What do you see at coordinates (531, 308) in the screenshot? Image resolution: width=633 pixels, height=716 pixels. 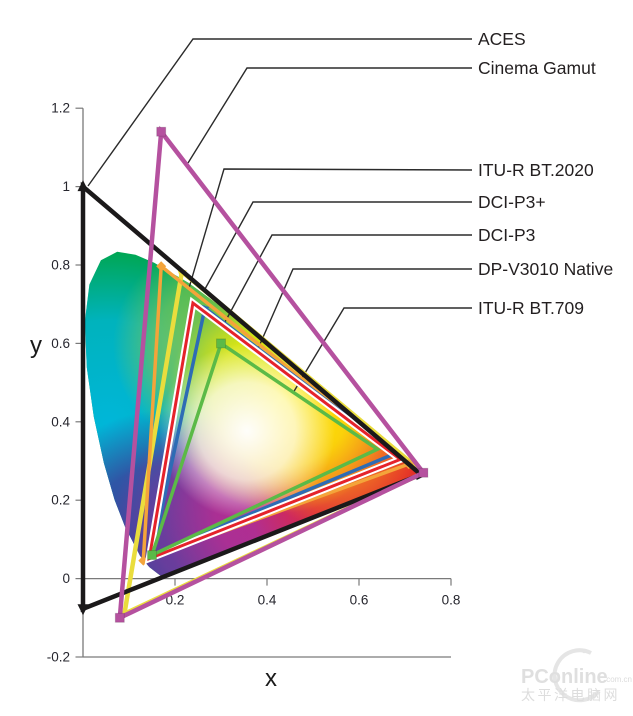 I see `gamut-label-itu-r-bt-709: ITU-R BT.709` at bounding box center [531, 308].